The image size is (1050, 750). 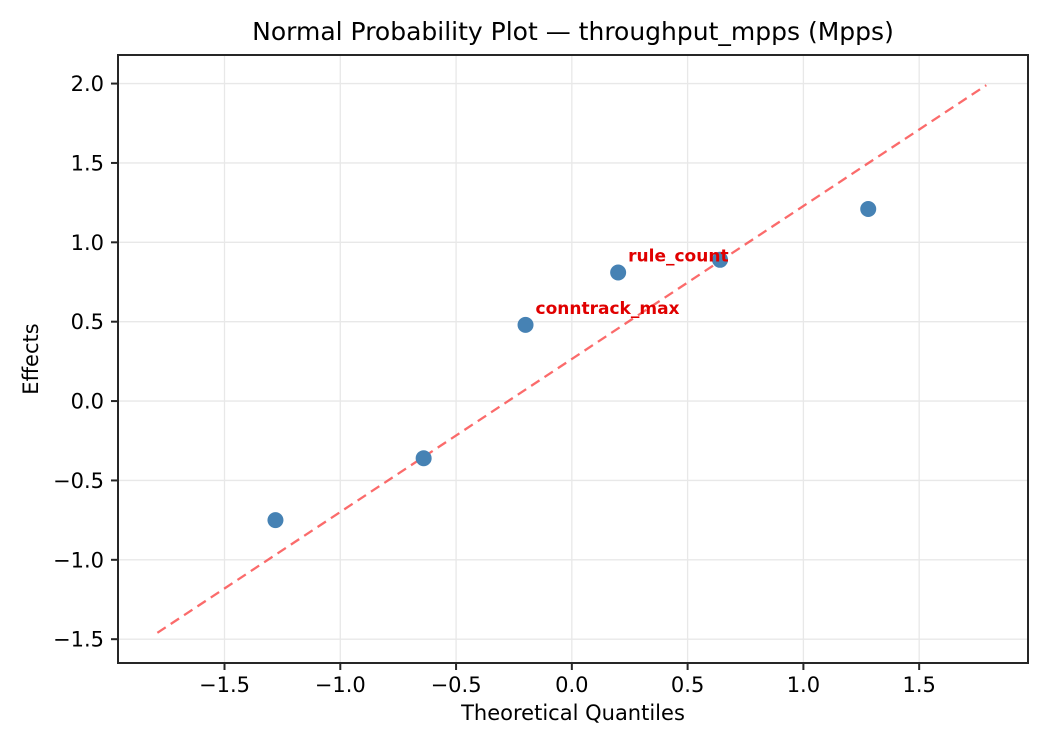 I want to click on y-tick-label: −0.5, so click(x=78, y=481).